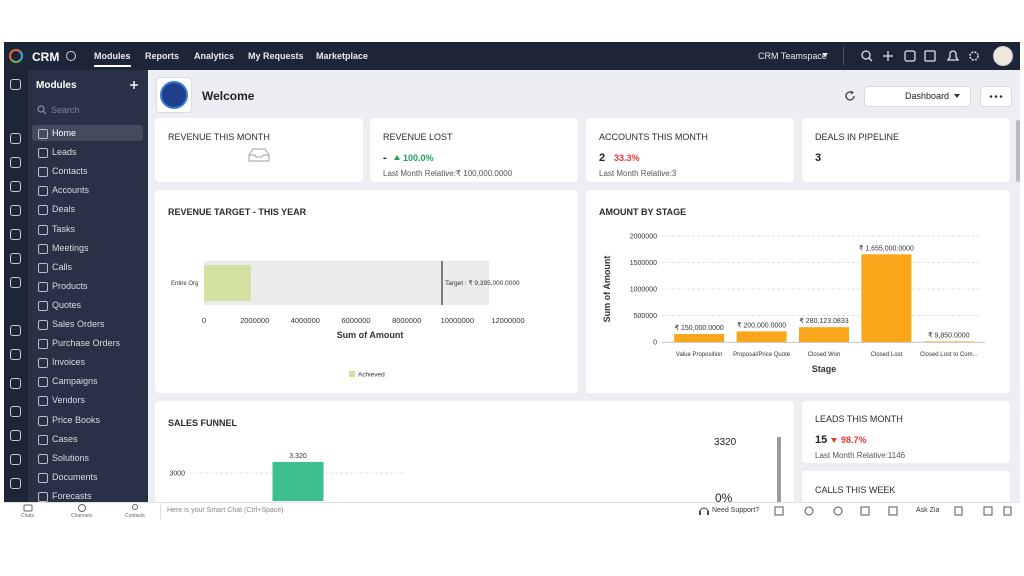  What do you see at coordinates (87, 305) in the screenshot?
I see `module-item: Quotes` at bounding box center [87, 305].